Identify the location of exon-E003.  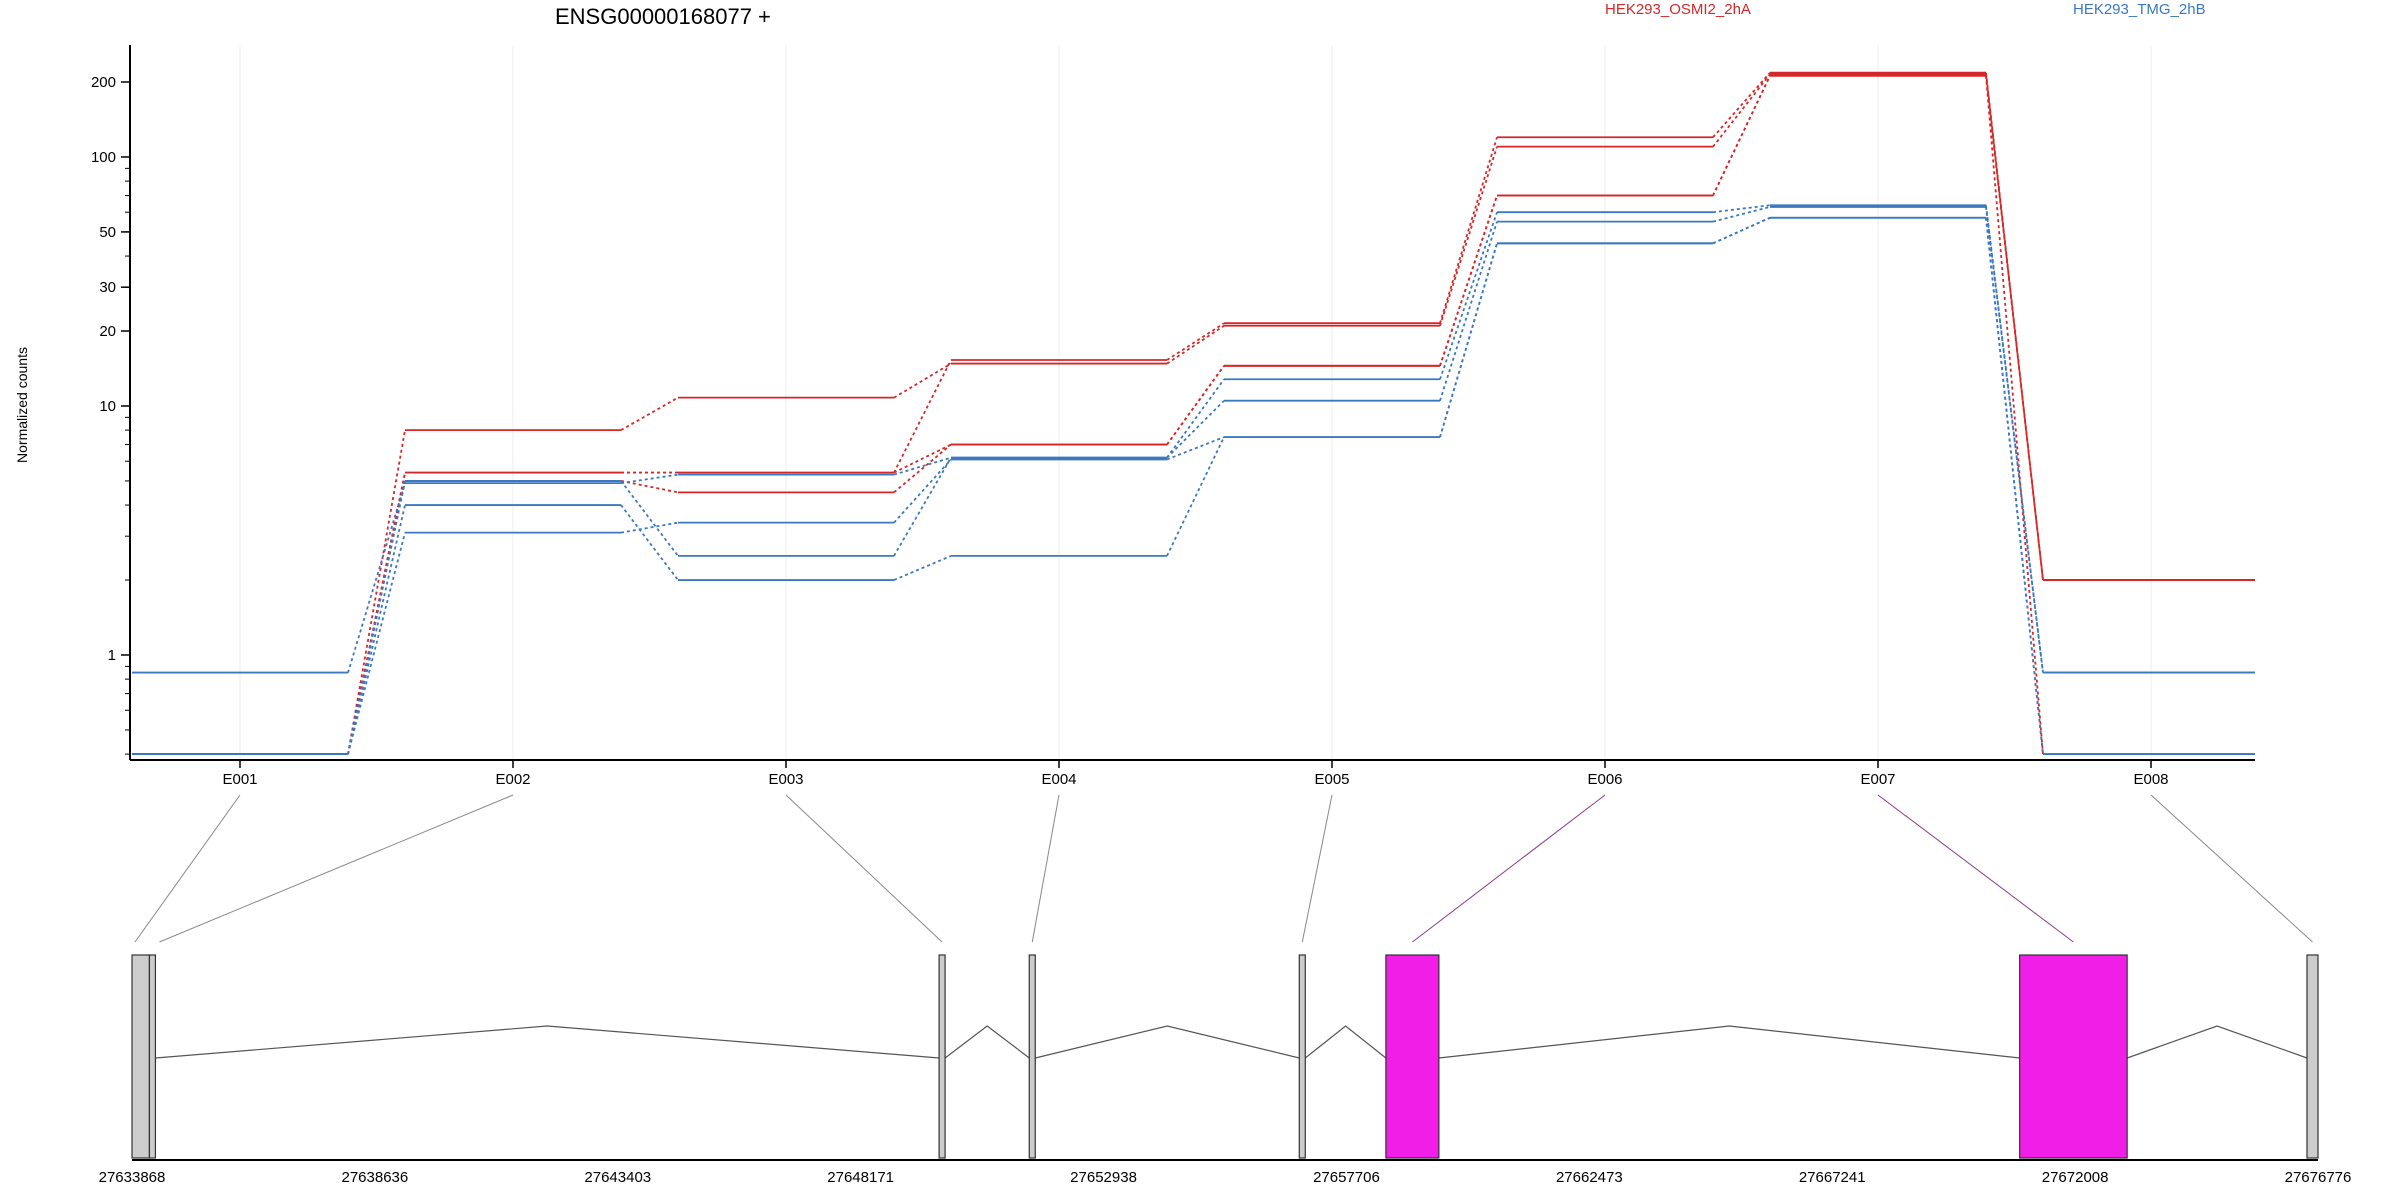
(942, 1056).